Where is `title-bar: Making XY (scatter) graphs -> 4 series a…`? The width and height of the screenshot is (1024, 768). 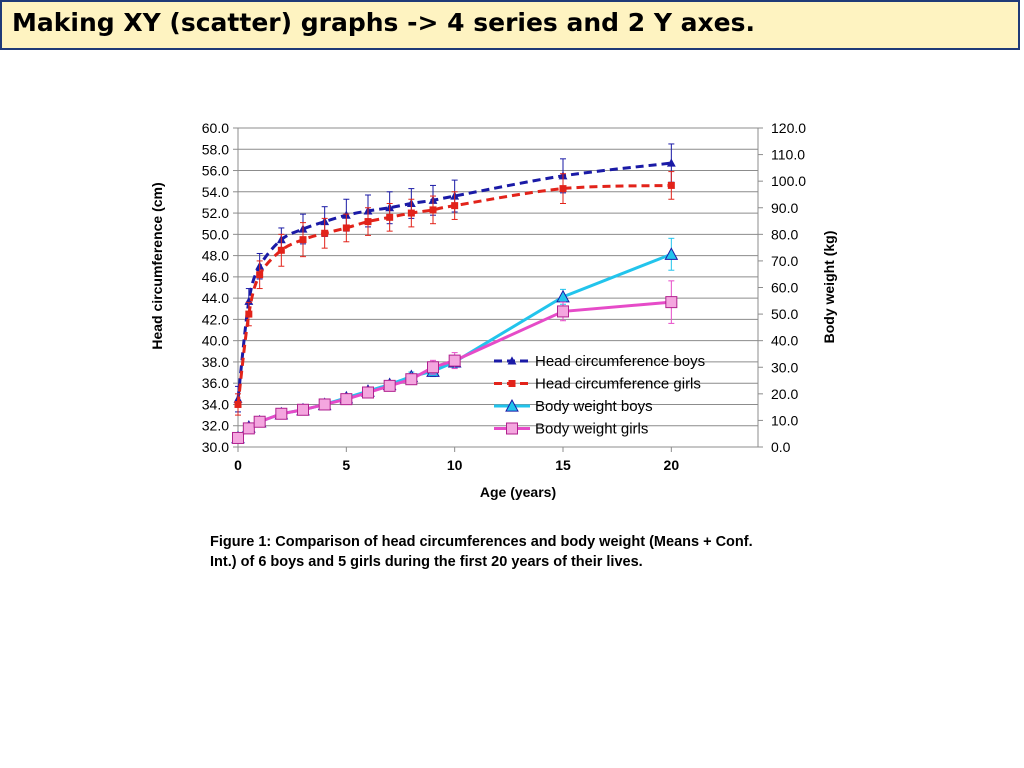
title-bar: Making XY (scatter) graphs -> 4 series a… is located at coordinates (510, 25).